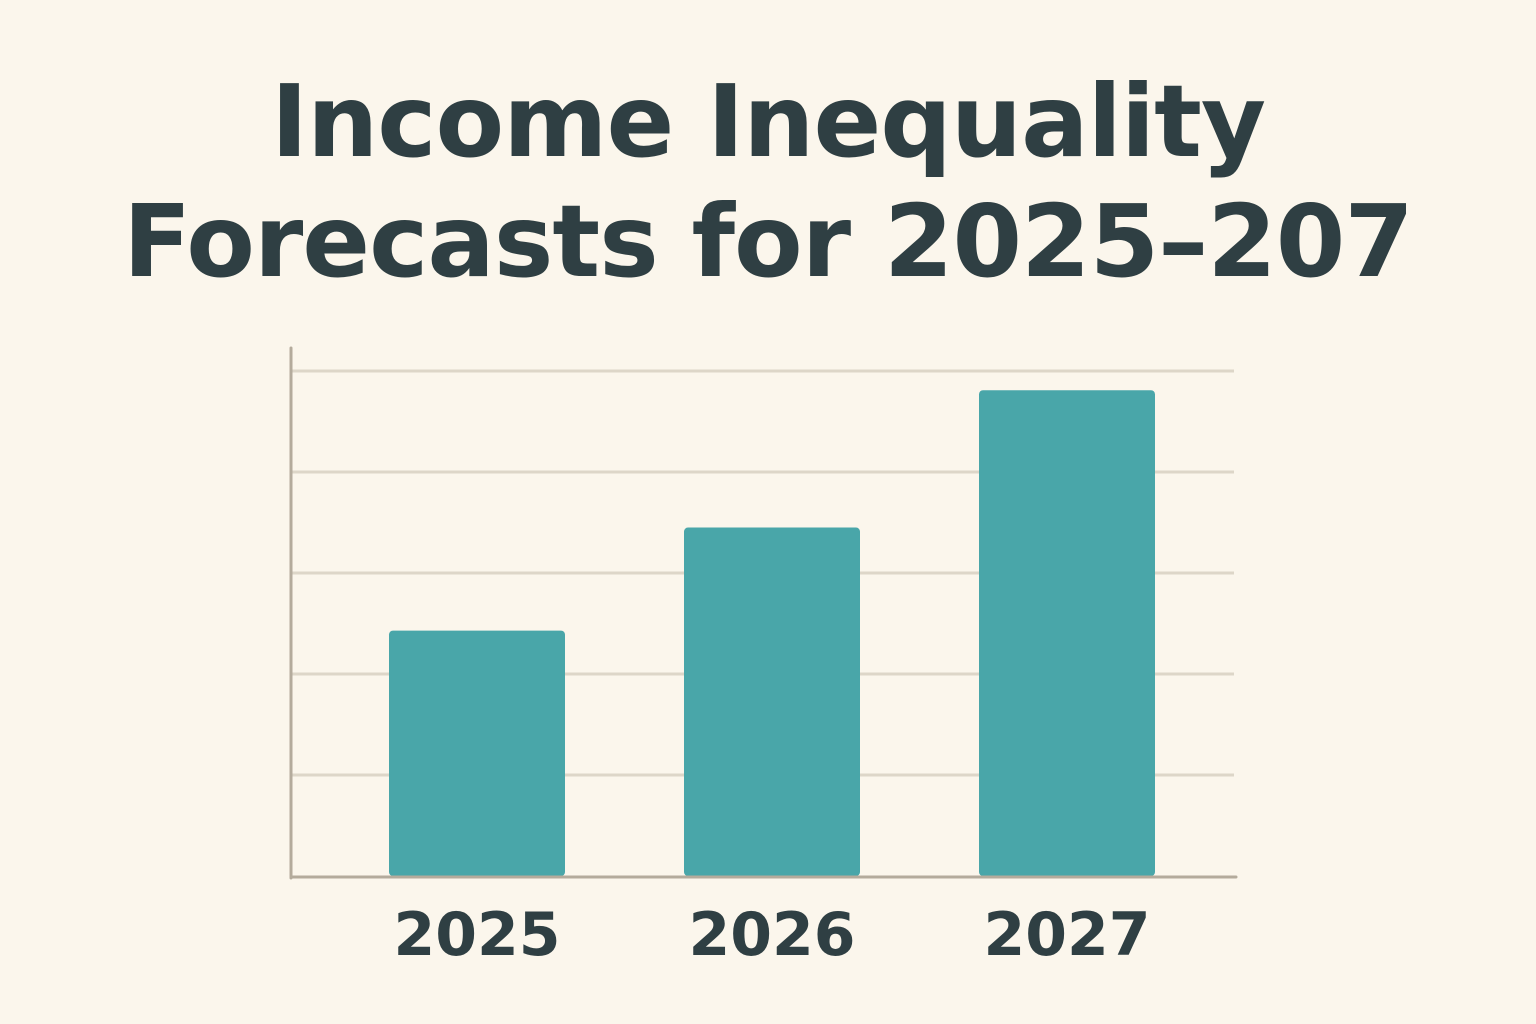  What do you see at coordinates (768, 121) in the screenshot?
I see `chart-title-line-1: Income Inequality` at bounding box center [768, 121].